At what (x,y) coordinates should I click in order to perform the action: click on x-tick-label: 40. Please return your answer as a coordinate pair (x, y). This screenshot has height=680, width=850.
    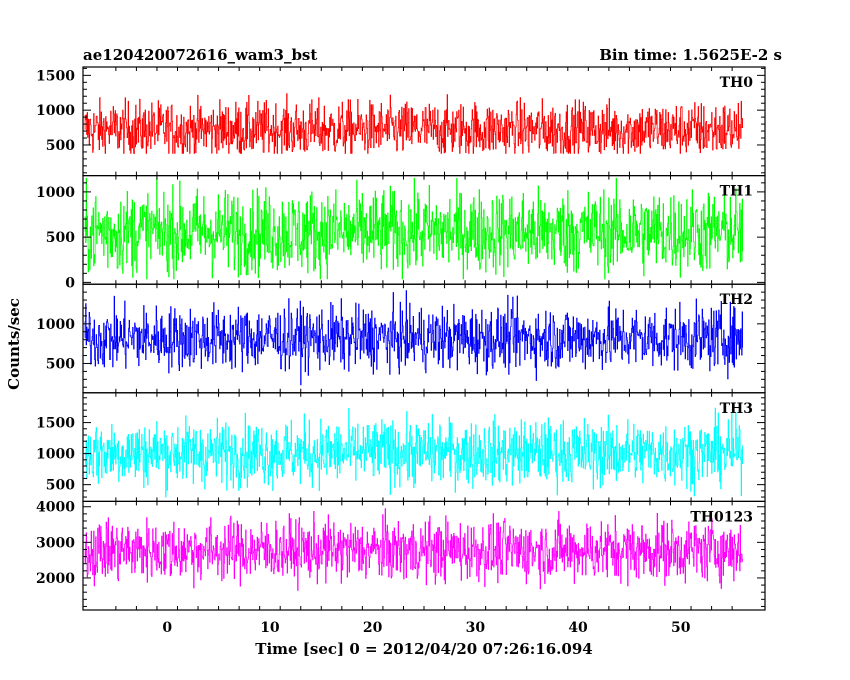
    Looking at the image, I should click on (578, 628).